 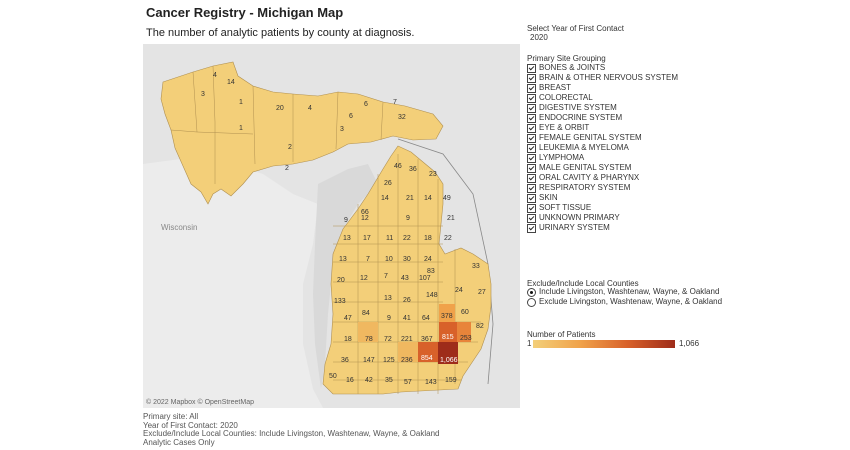 What do you see at coordinates (449, 360) in the screenshot?
I see `county-value: 1,066` at bounding box center [449, 360].